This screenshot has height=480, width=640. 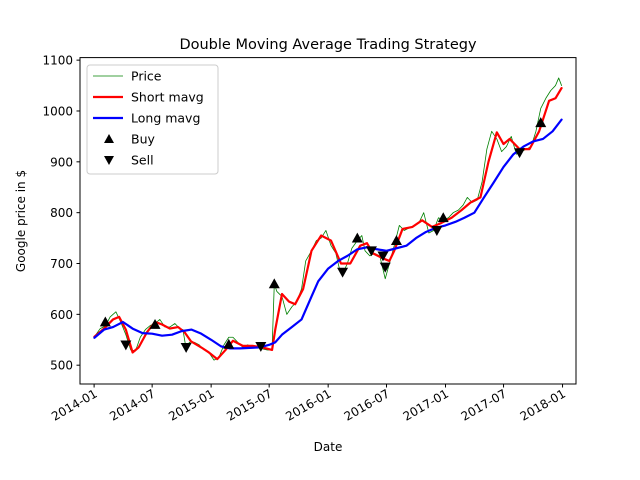 I want to click on legend-box, so click(x=152, y=119).